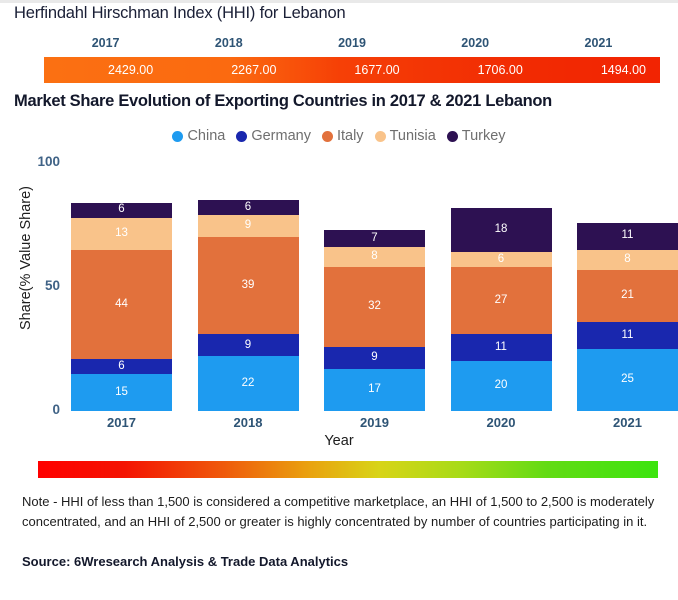 The image size is (678, 600). Describe the element at coordinates (52, 285) in the screenshot. I see `y-axis-tick-label: 50` at that location.